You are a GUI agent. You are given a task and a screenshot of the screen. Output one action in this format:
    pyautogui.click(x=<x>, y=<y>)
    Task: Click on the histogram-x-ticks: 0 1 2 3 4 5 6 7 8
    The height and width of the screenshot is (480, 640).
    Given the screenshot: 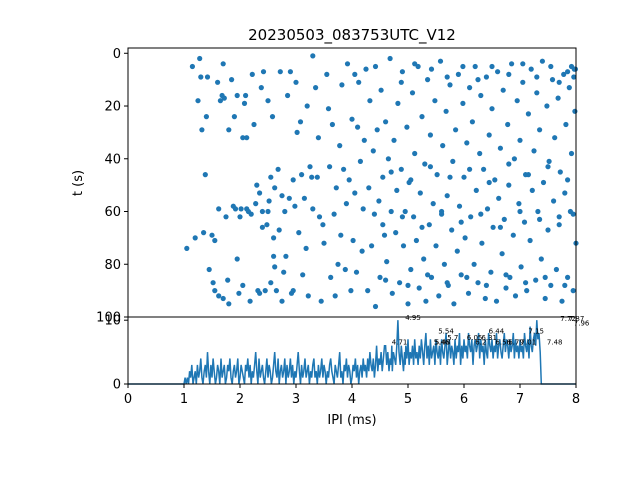 What is the action you would take?
    pyautogui.click(x=352, y=395)
    